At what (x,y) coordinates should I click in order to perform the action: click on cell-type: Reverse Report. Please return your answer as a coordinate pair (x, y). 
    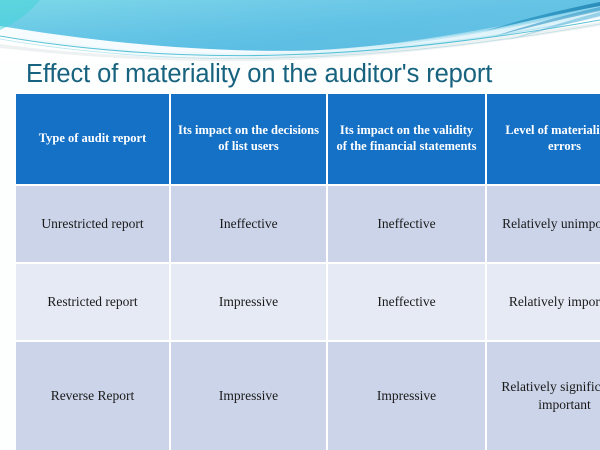
    Looking at the image, I should click on (93, 396).